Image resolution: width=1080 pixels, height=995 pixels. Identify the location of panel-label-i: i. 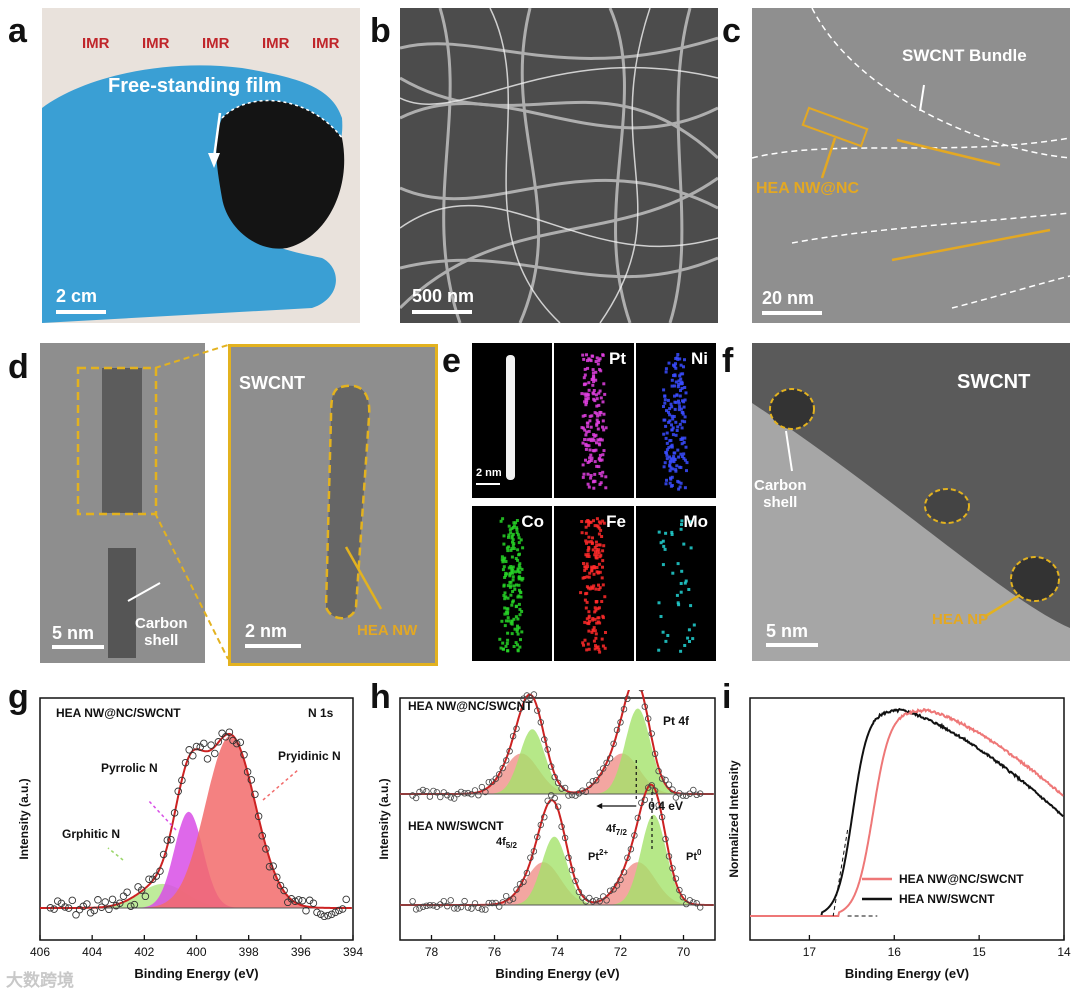
(727, 697).